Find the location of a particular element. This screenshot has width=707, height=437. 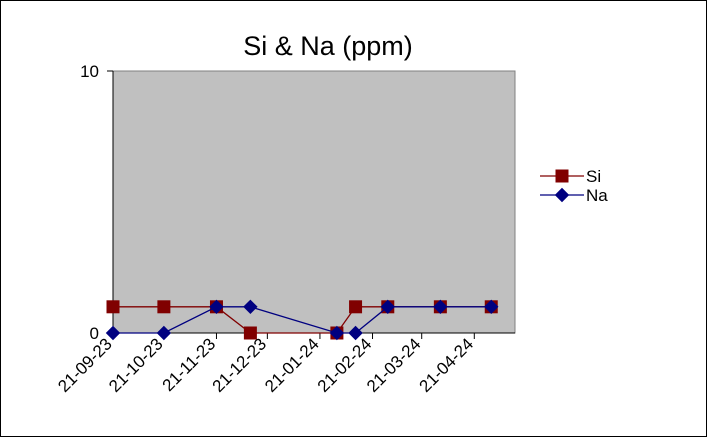

series-na is located at coordinates (302, 320).